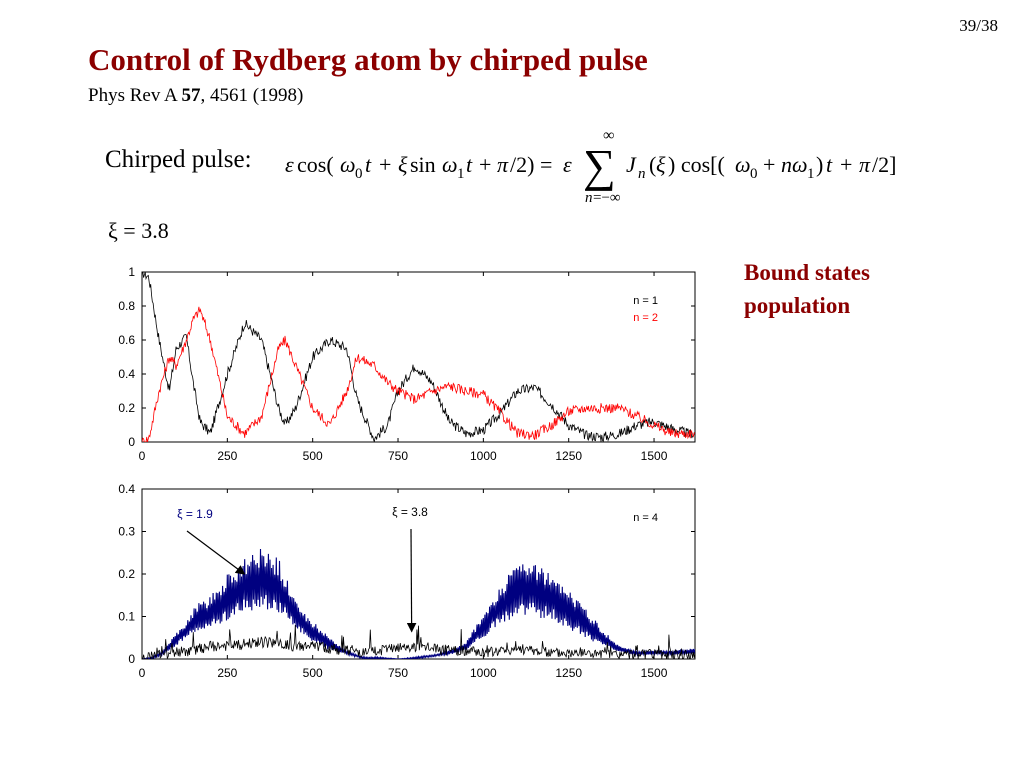 The width and height of the screenshot is (1024, 768). What do you see at coordinates (126, 340) in the screenshot?
I see `y-tick-label: 0.6` at bounding box center [126, 340].